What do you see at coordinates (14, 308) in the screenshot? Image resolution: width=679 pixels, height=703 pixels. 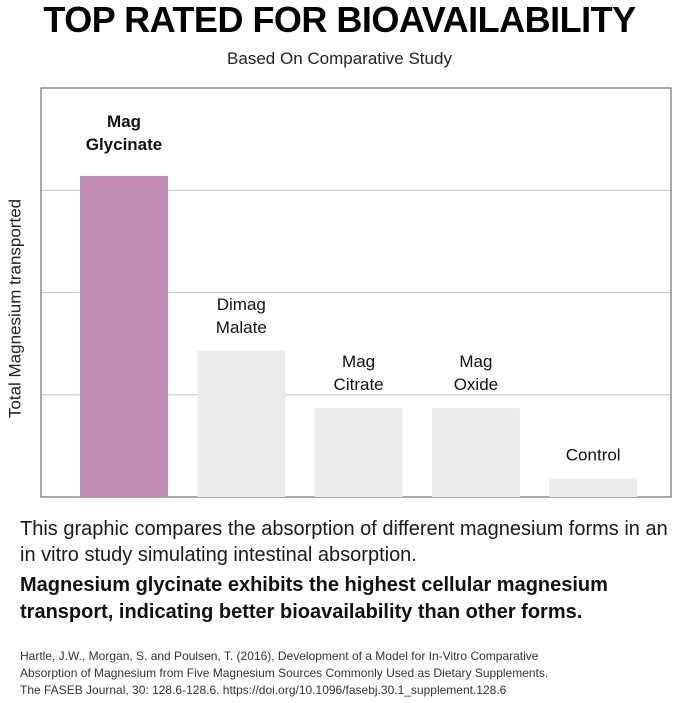 I see `y-axis-label: Total Magnesium transported` at bounding box center [14, 308].